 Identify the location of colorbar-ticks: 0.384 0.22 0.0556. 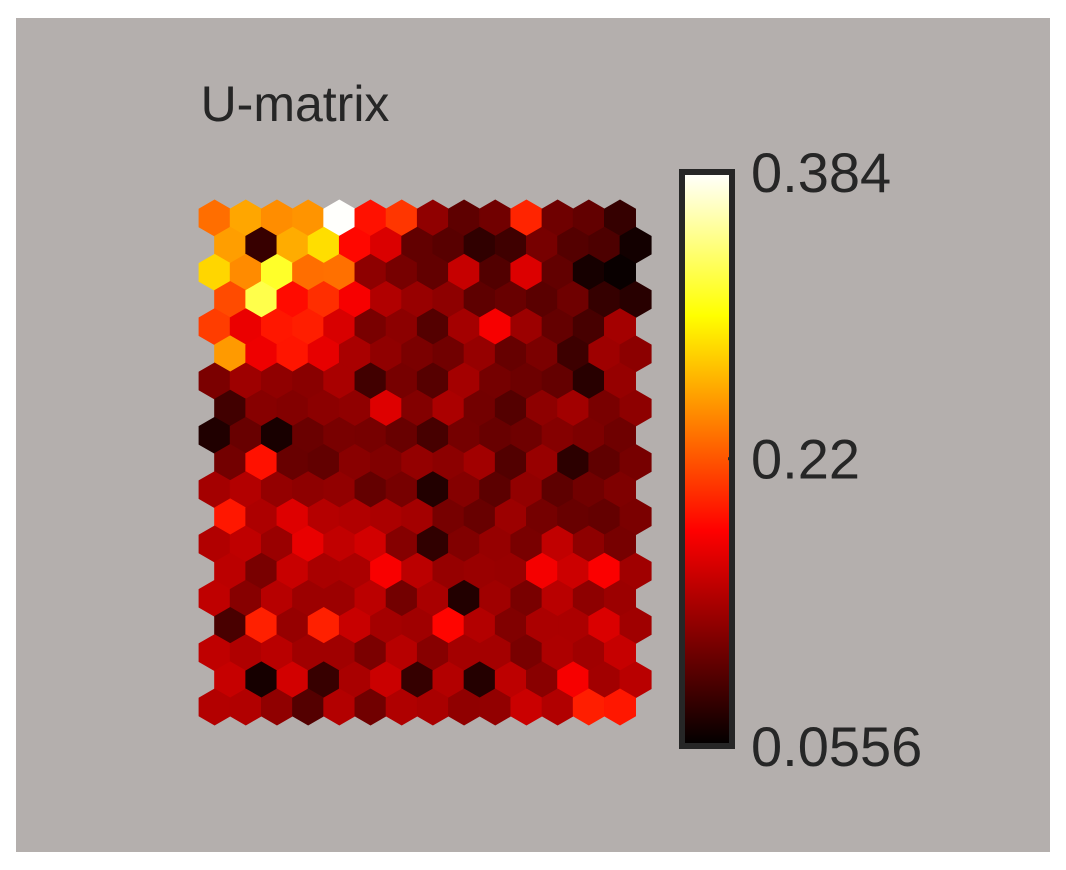
(825, 459).